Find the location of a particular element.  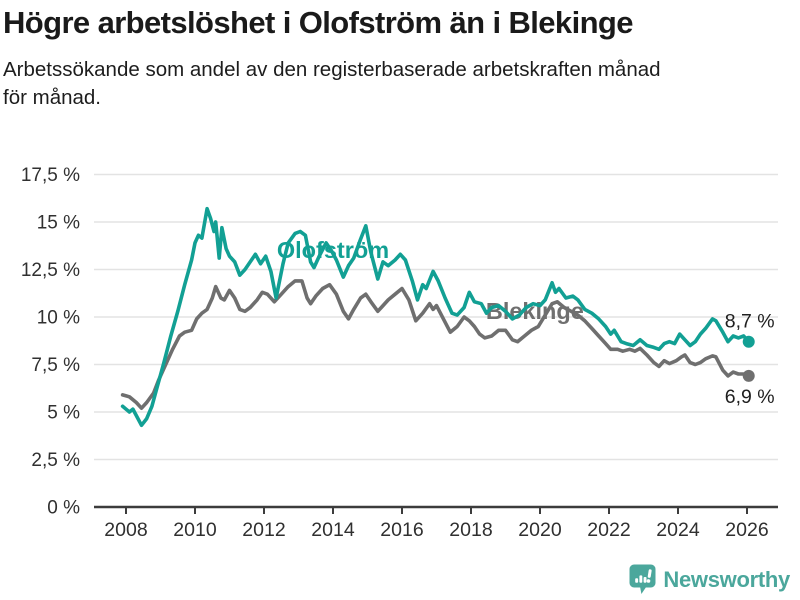

y-axis-label: 7,5 % is located at coordinates (55, 365).